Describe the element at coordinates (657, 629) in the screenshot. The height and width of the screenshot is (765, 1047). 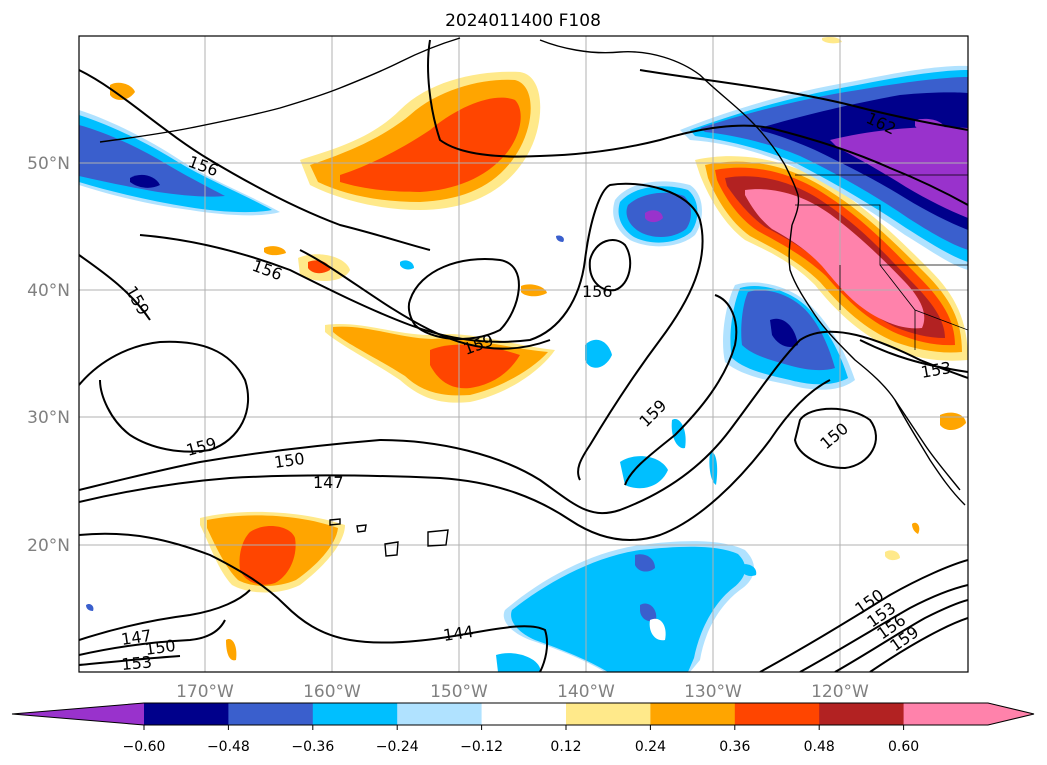
I see `negative-anomaly-subtropical-white` at that location.